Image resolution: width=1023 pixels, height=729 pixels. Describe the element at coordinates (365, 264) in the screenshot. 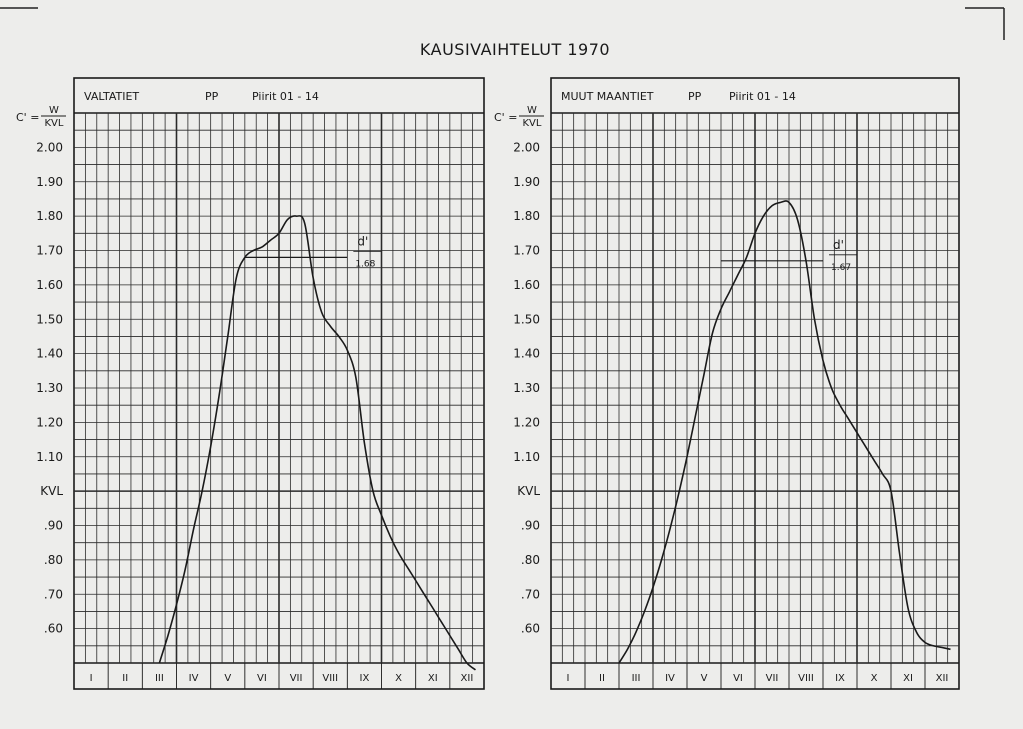

I see `mean-value-label: 1.68` at that location.